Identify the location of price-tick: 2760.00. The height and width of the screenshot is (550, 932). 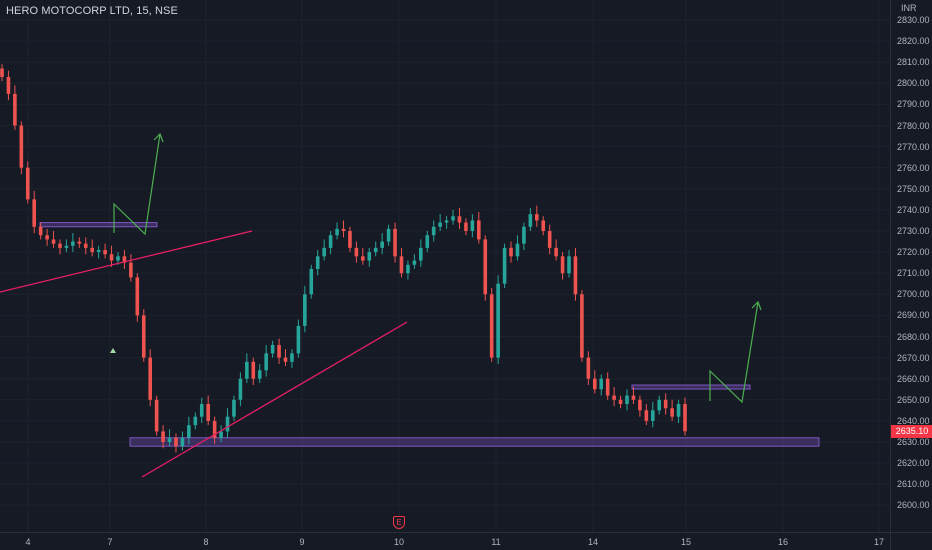
(913, 167).